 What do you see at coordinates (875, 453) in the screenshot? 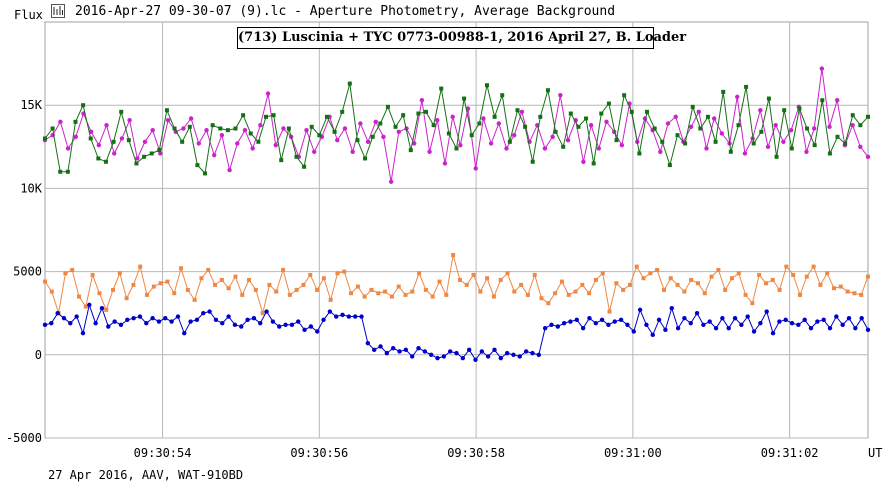
I see `x-axis-title: UT` at bounding box center [875, 453].